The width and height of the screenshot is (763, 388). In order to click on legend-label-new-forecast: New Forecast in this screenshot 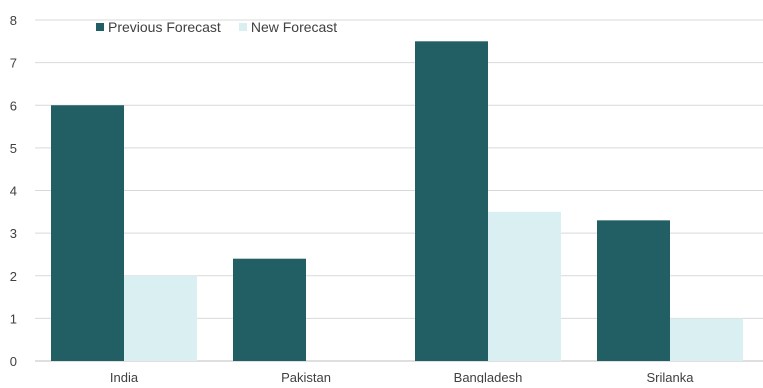, I will do `click(294, 27)`.